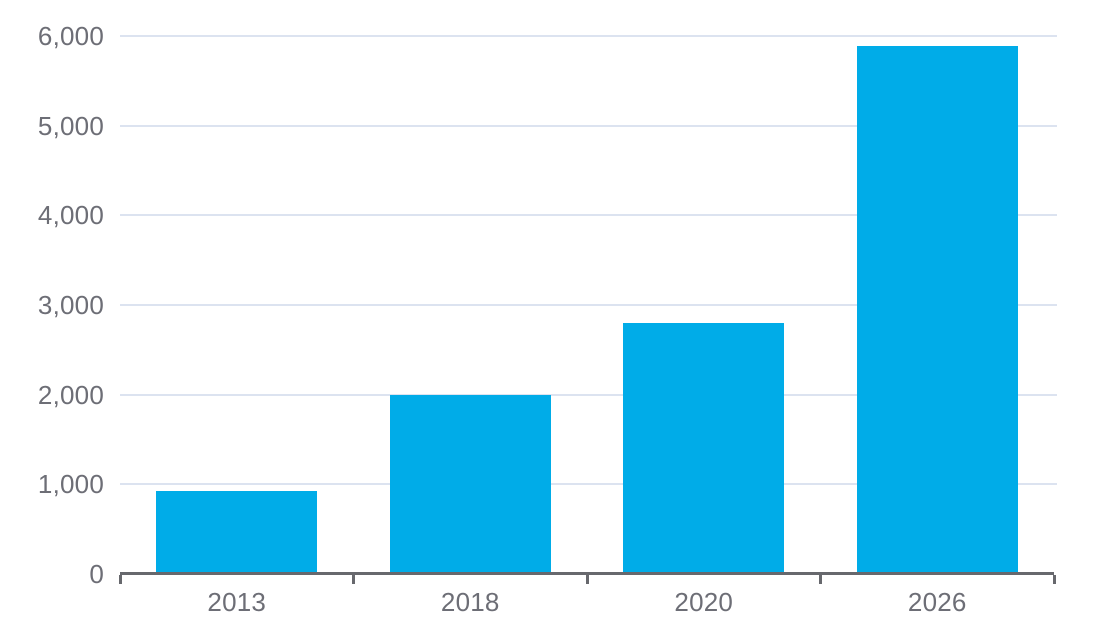 The width and height of the screenshot is (1094, 622). What do you see at coordinates (704, 602) in the screenshot?
I see `x-axis-label: 2020` at bounding box center [704, 602].